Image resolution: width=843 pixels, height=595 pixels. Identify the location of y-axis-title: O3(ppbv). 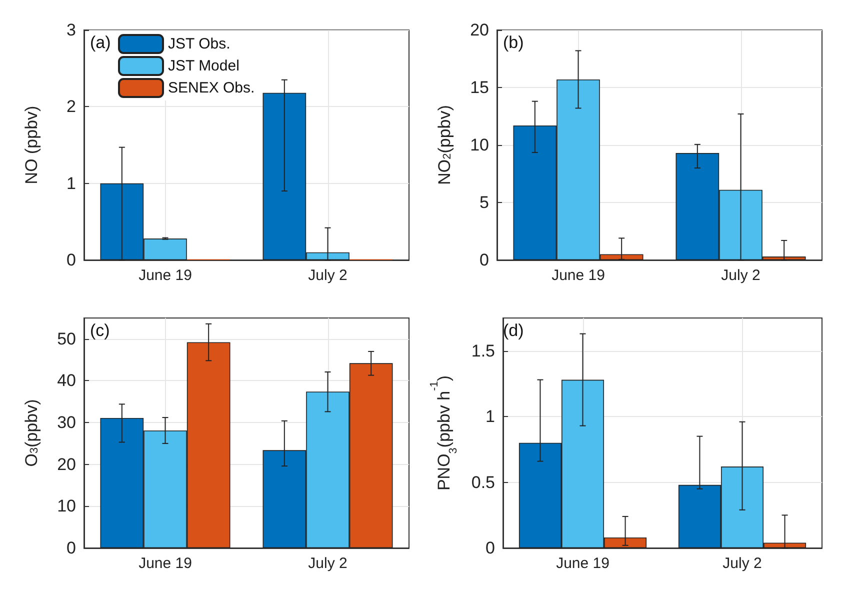
(31, 433).